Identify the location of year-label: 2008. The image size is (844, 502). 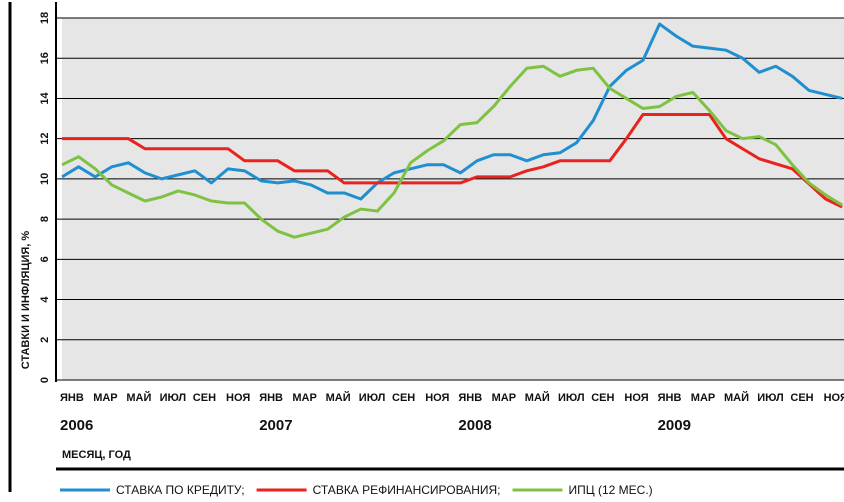
(474, 425).